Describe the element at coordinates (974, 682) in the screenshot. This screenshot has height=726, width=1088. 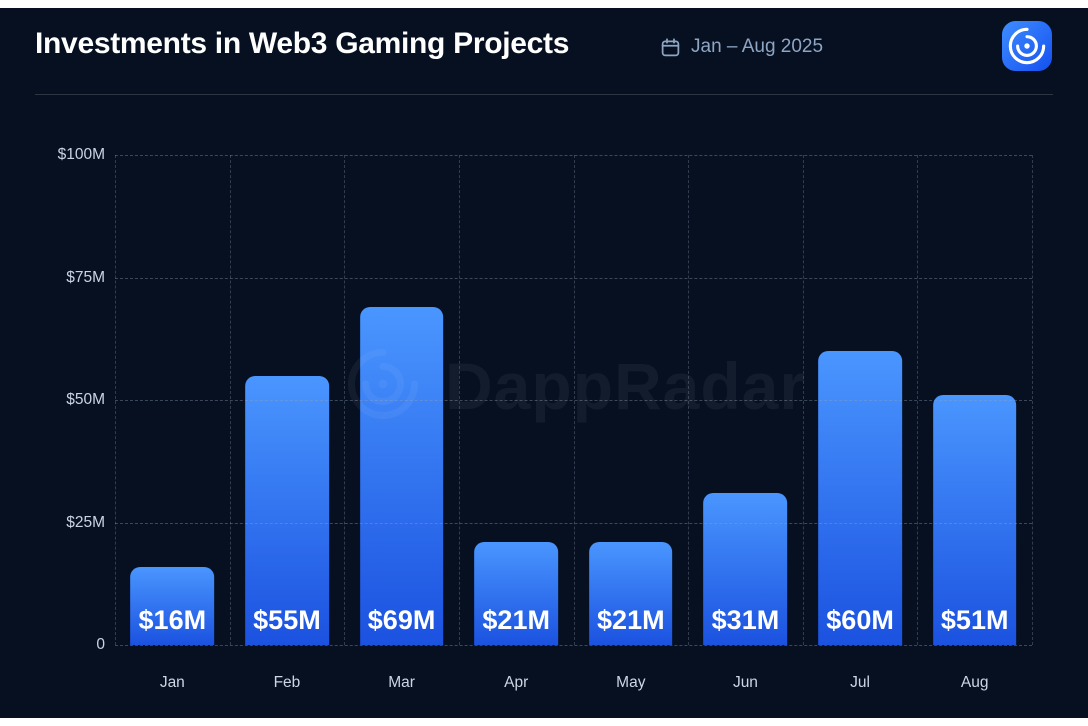
I see `x-tick-label: Aug` at that location.